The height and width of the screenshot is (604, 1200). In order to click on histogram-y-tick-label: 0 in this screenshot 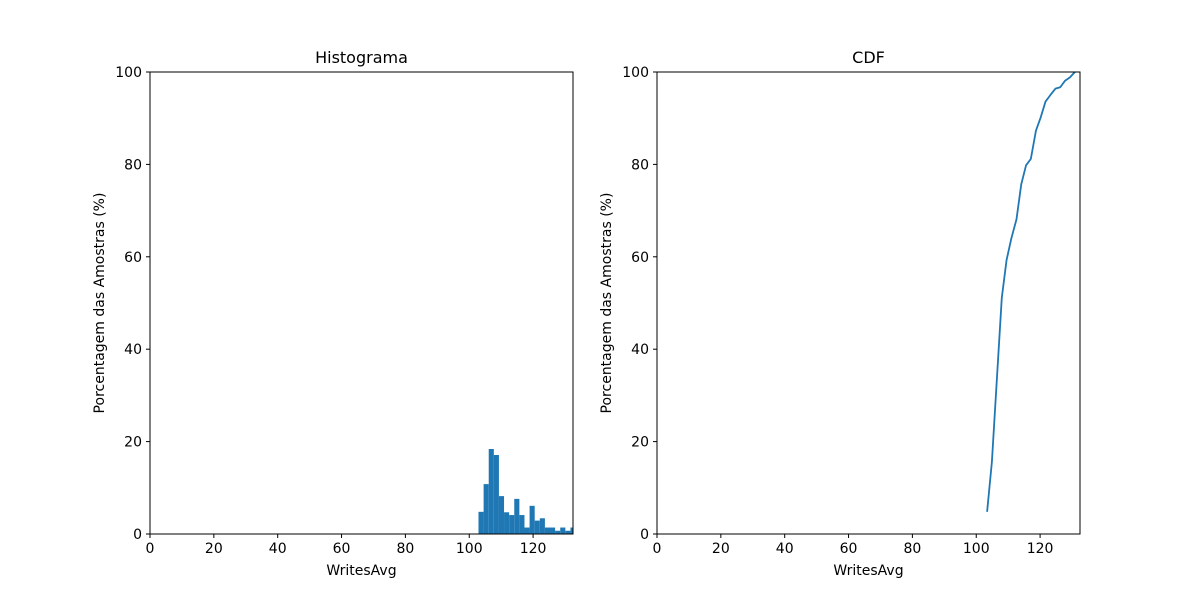, I will do `click(137, 535)`.